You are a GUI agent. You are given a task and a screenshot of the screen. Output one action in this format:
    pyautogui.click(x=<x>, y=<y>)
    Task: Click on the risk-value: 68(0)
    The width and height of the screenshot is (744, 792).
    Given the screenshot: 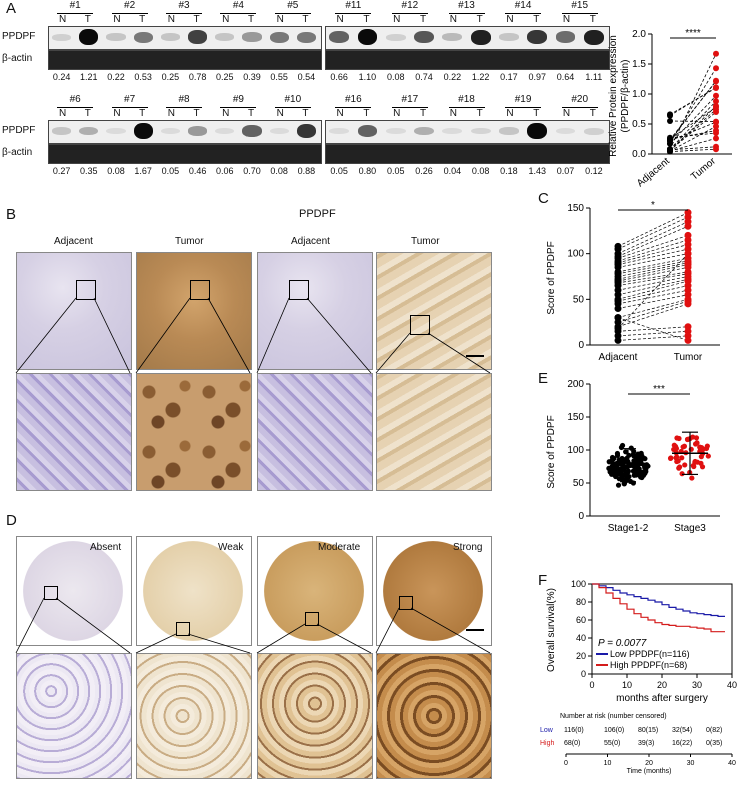 What is the action you would take?
    pyautogui.click(x=572, y=743)
    